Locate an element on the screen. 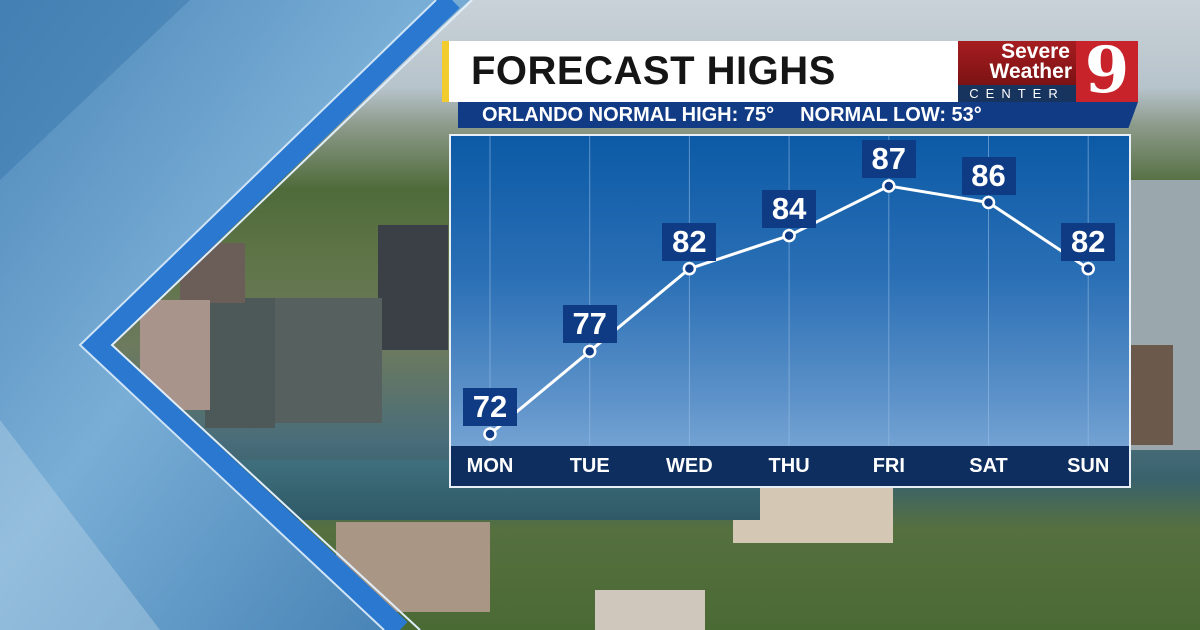  normal-low: NORMAL LOW: 53° is located at coordinates (891, 115).